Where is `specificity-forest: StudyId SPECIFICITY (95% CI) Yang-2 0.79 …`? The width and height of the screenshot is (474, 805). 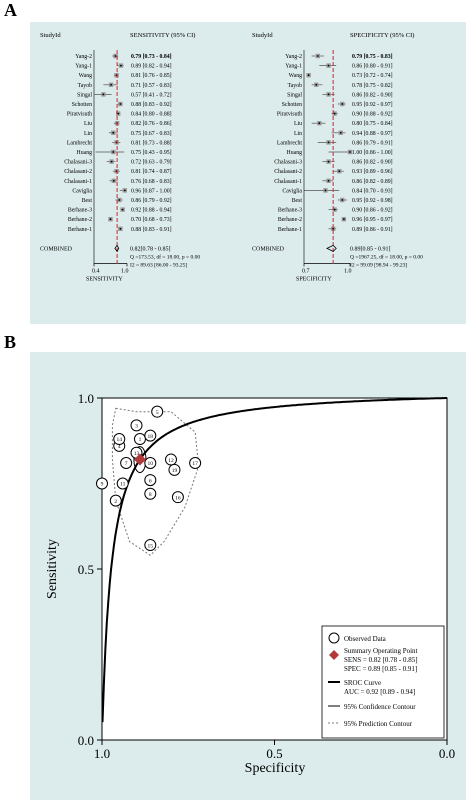 specificity-forest: StudyId SPECIFICITY (95% CI) Yang-2 0.79 … is located at coordinates (337, 157).